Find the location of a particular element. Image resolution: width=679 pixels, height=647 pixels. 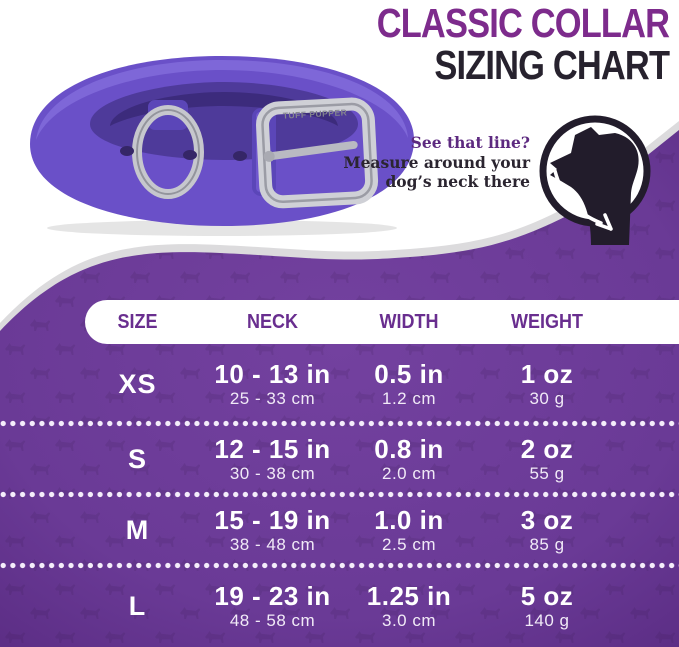

width-in: 0.8 in is located at coordinates (409, 448).